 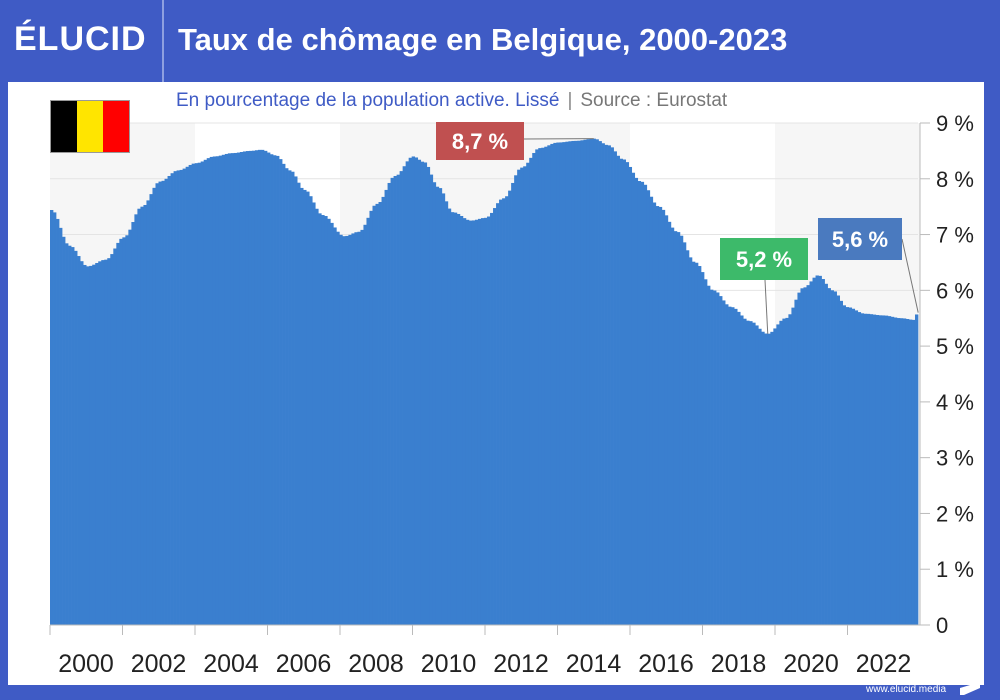 I want to click on belgium-flag-icon, so click(x=90, y=126).